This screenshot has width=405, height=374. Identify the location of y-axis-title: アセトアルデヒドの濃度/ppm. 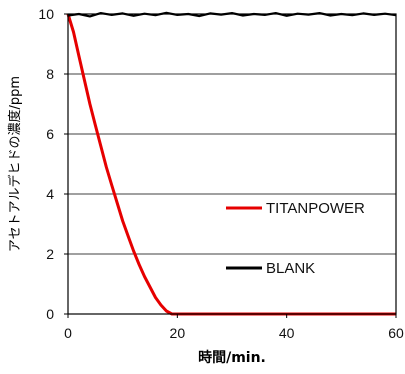
(15, 164).